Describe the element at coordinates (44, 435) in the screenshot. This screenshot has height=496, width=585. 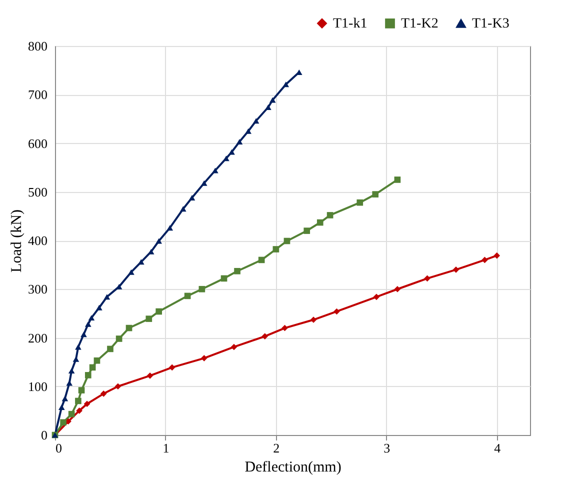
I see `y-tick-label: 0` at that location.